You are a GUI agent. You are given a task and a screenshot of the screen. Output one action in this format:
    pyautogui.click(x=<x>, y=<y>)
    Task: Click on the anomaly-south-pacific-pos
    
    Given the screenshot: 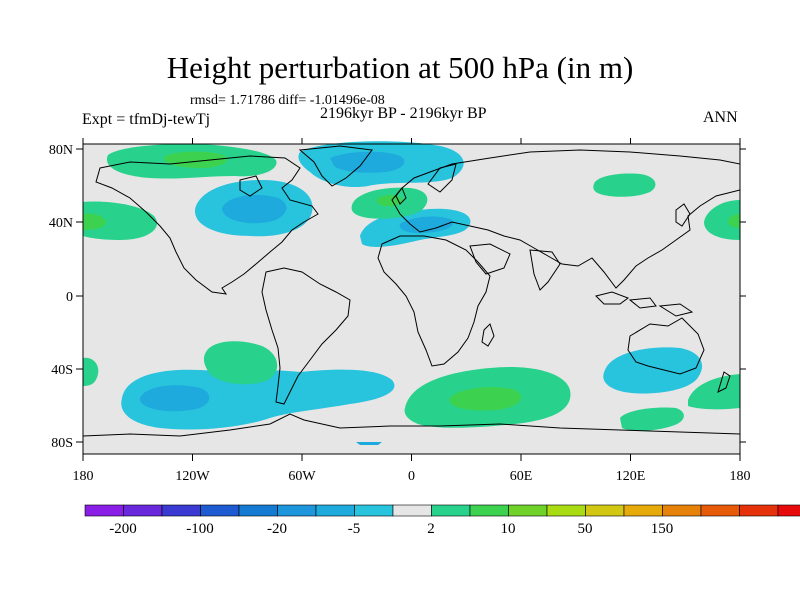 What is the action you would take?
    pyautogui.click(x=240, y=363)
    